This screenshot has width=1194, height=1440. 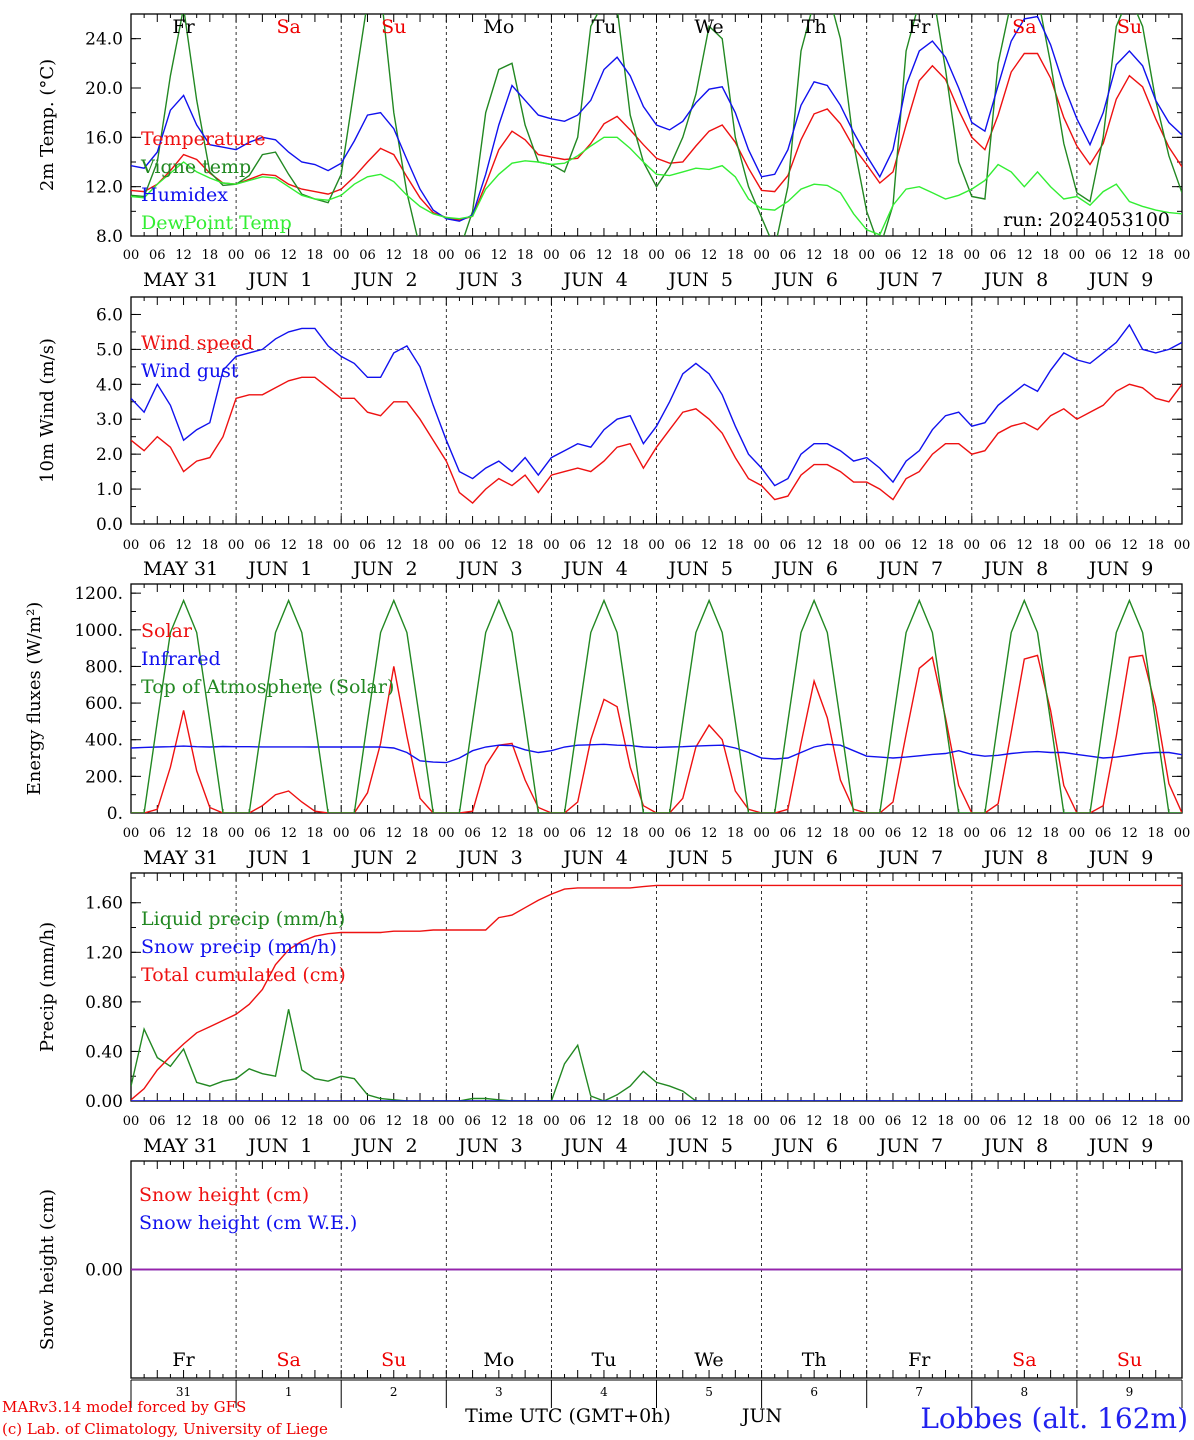 I want to click on y-tick-label: 600., so click(x=104, y=704).